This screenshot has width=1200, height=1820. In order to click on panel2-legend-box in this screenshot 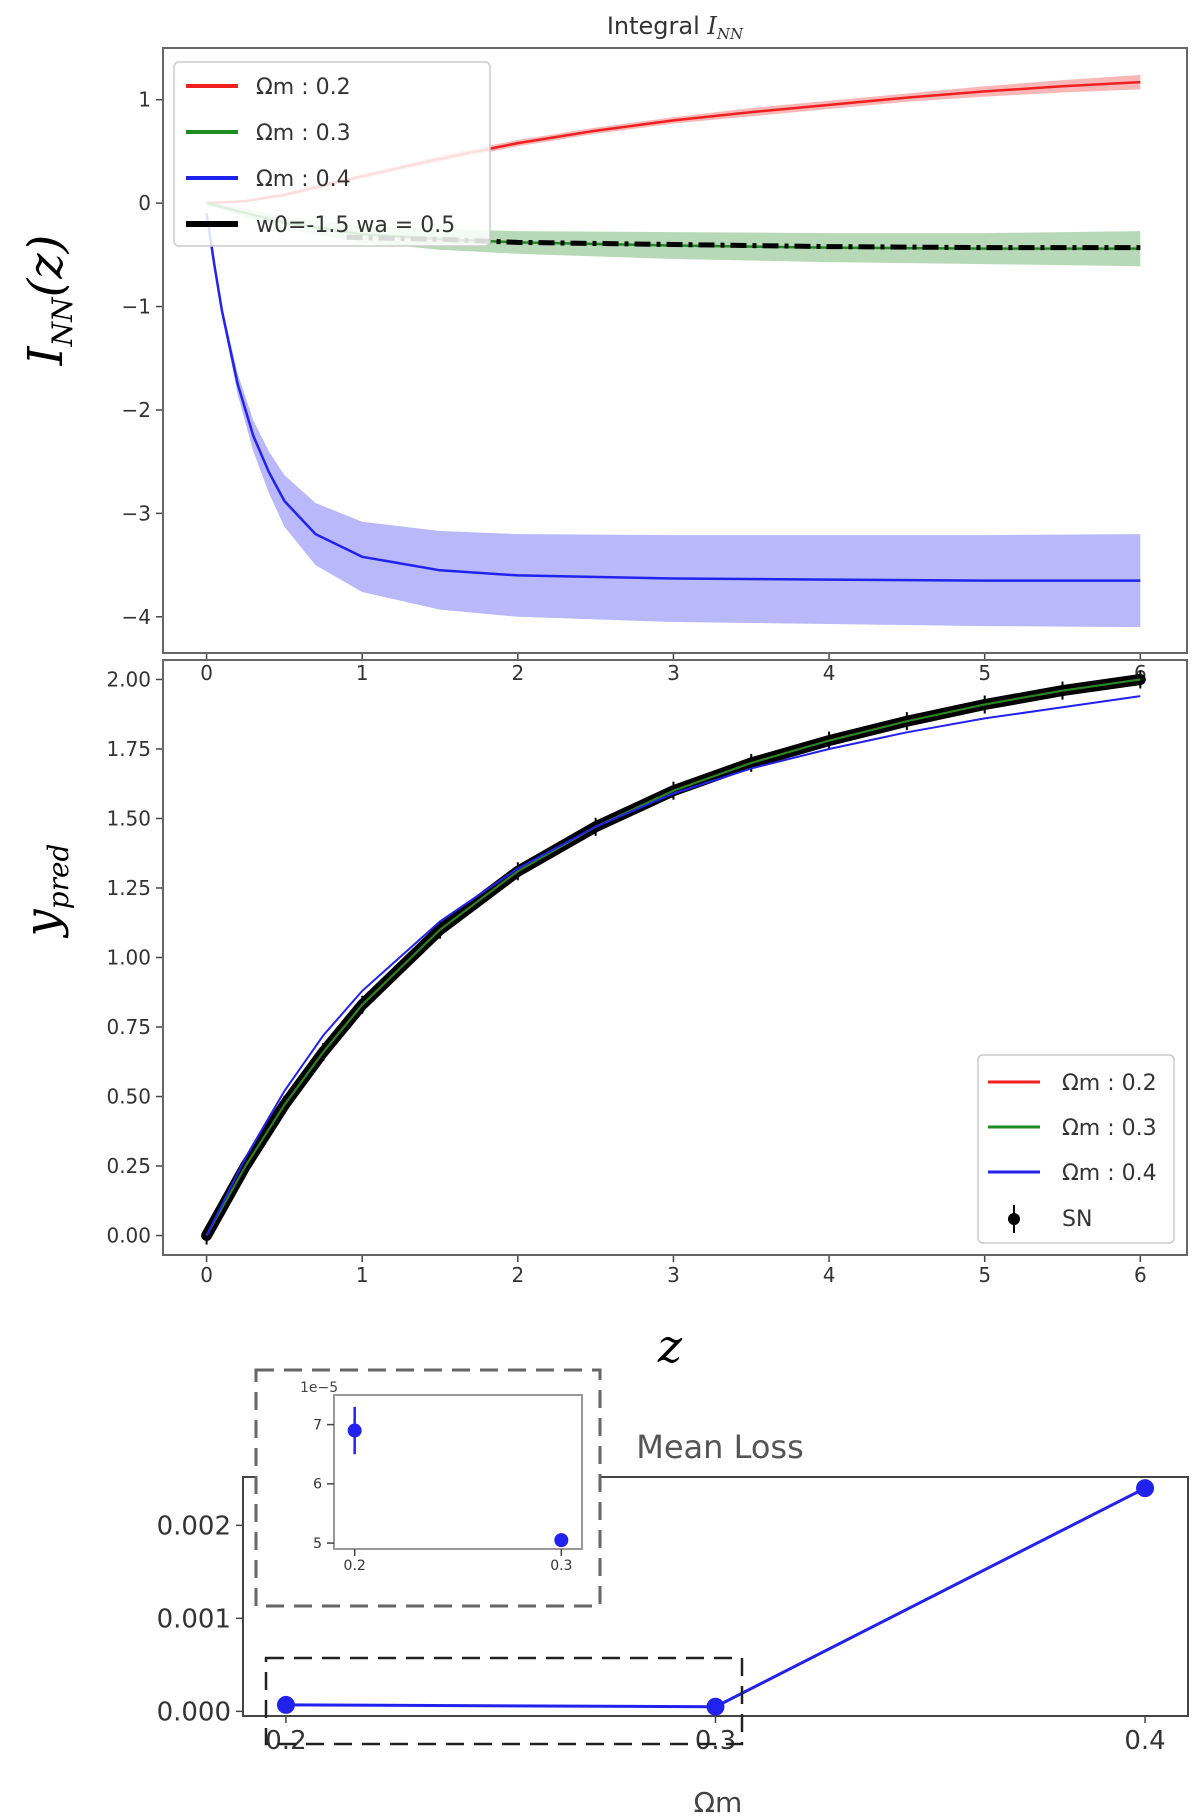, I will do `click(1076, 1149)`.